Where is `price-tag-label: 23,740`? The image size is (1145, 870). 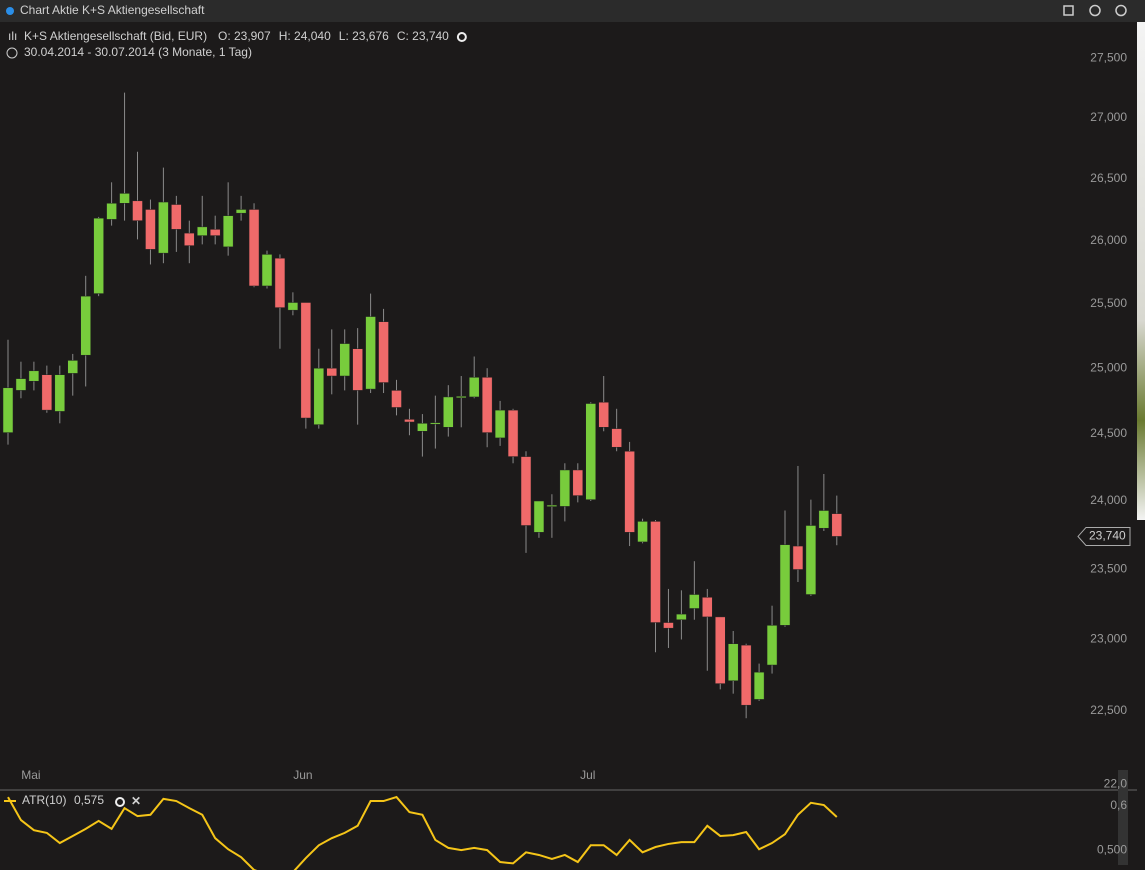 price-tag-label: 23,740 is located at coordinates (1107, 536).